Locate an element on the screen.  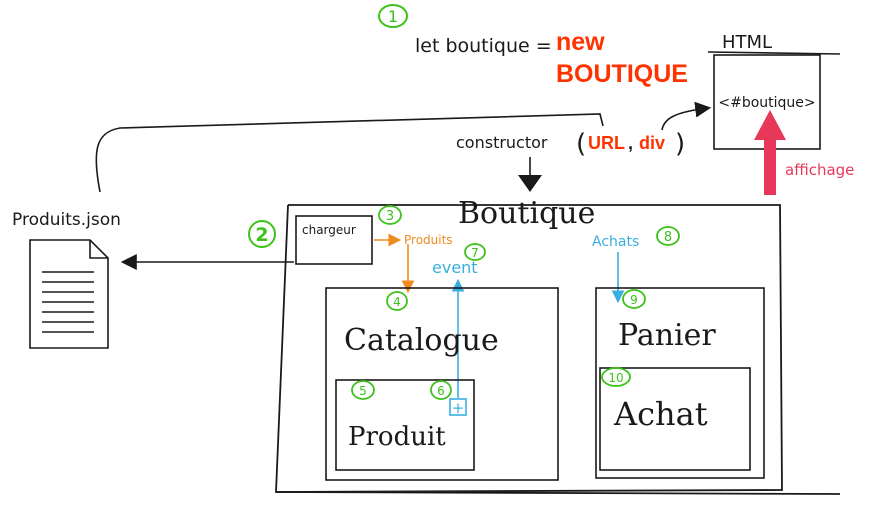
achat-label: Achat is located at coordinates (660, 414).